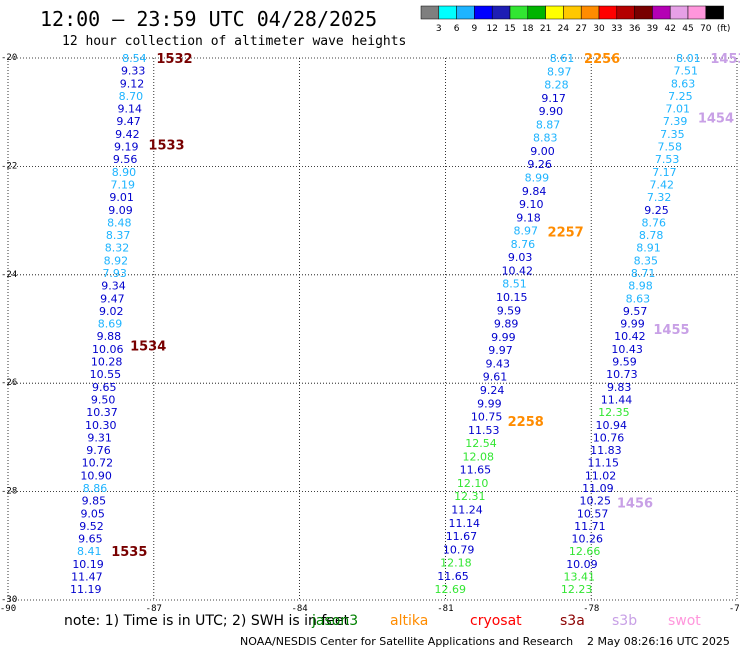  What do you see at coordinates (124, 172) in the screenshot?
I see `wave-height-value: 8.90` at bounding box center [124, 172].